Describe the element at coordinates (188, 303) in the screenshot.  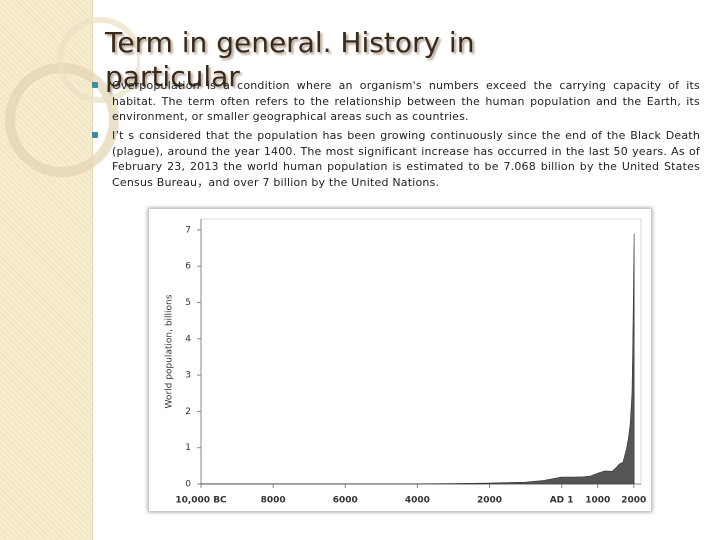
I see `y-tick-label: 5` at that location.